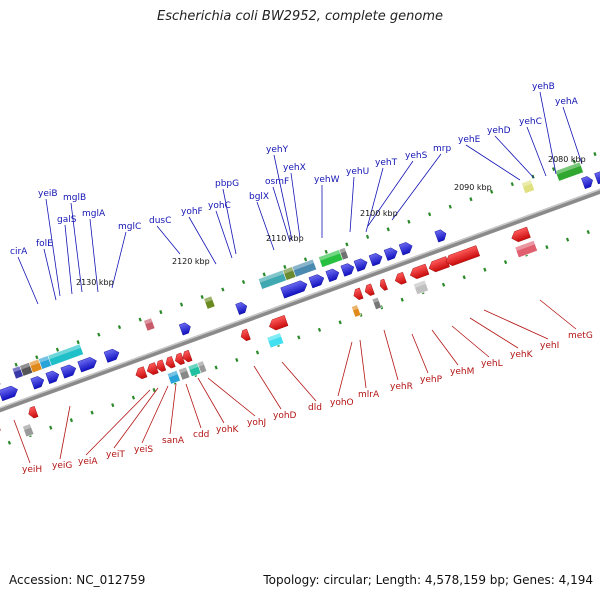 Image resolution: width=600 pixels, height=600 pixels. Describe the element at coordinates (192, 212) in the screenshot. I see `gene-label-yohF: yohF` at that location.